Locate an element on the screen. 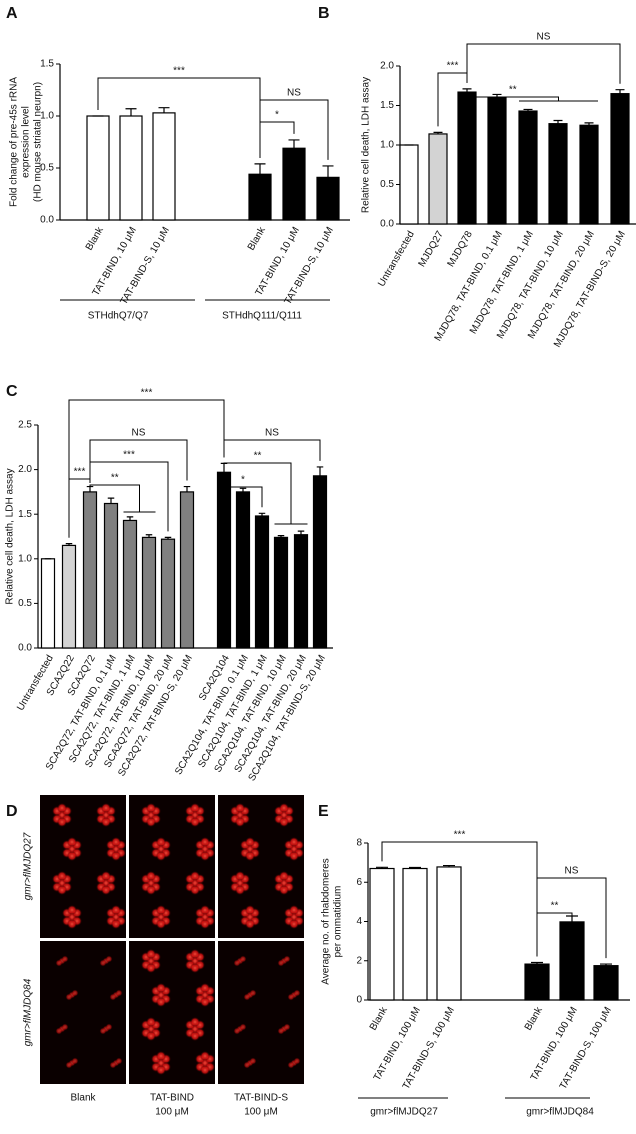  column-label: Blank is located at coordinates (83, 1098).